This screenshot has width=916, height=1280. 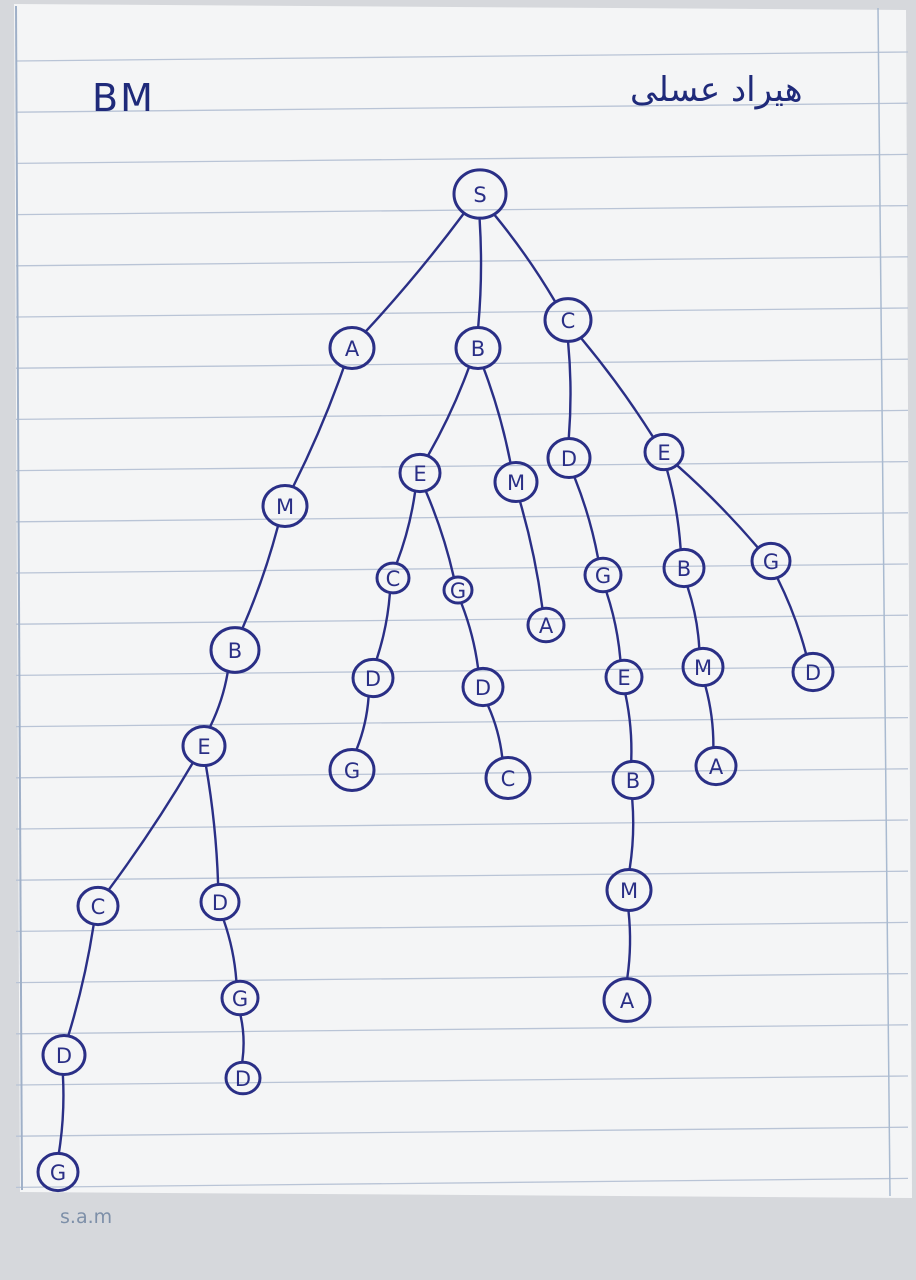 I want to click on margin-line, so click(x=19, y=598).